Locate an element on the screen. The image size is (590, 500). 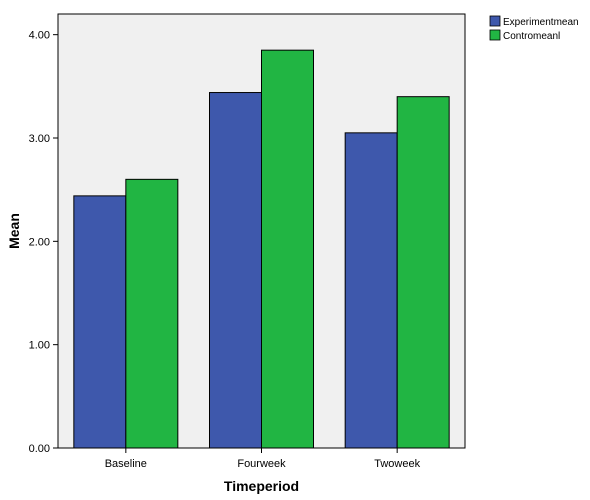
x-tick-label: Baseline is located at coordinates (126, 464).